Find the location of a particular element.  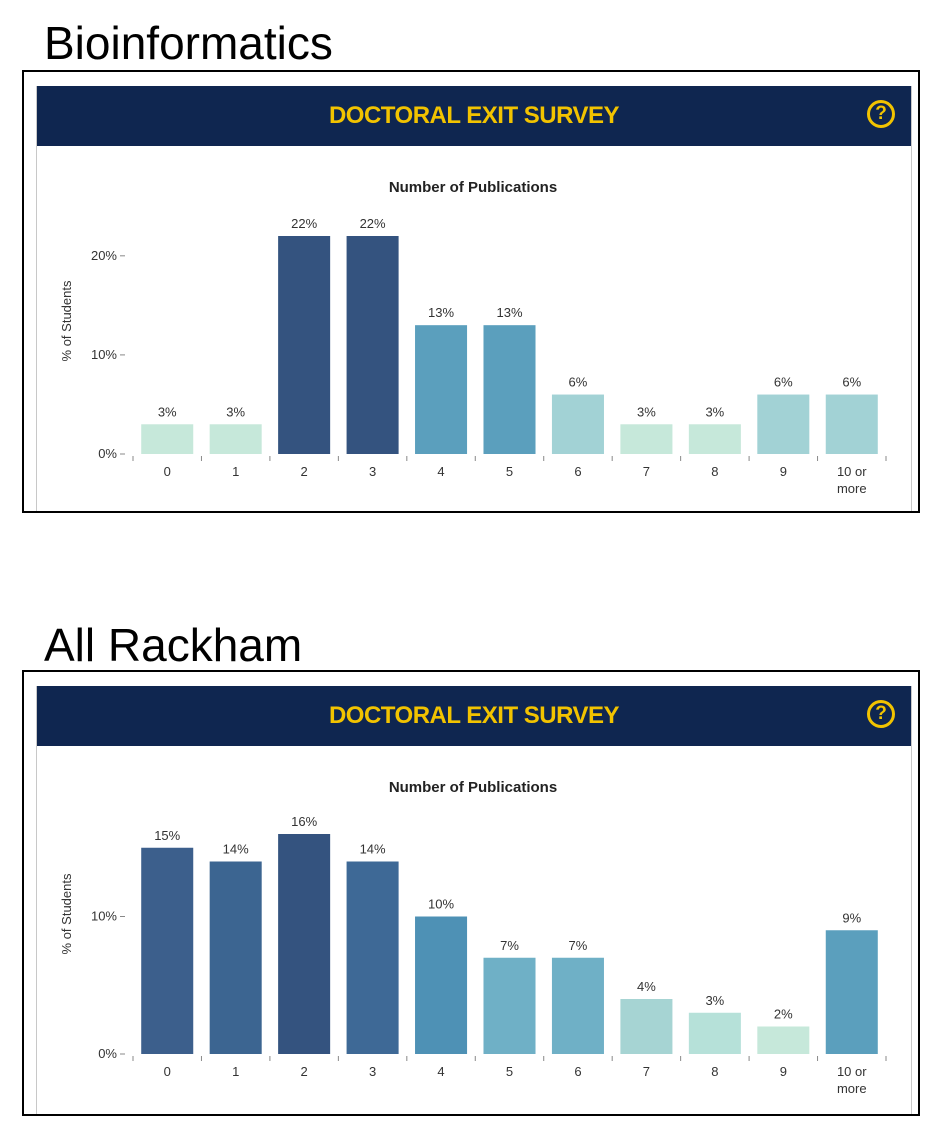

y-tick-label: 20% is located at coordinates (104, 255).